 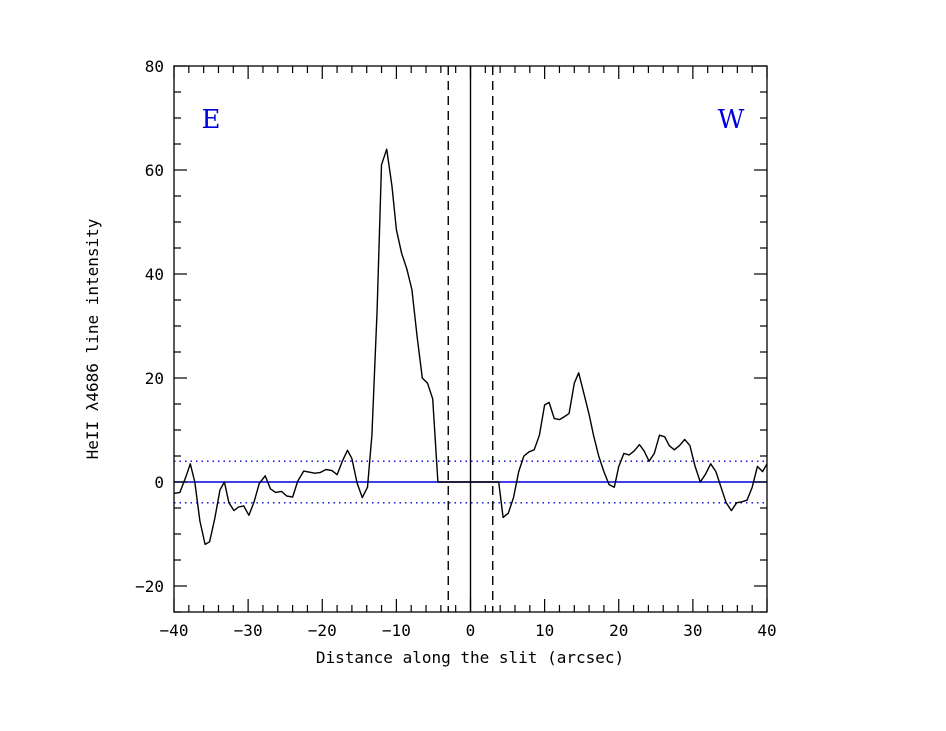 I want to click on y-tick-label: 20, so click(x=154, y=378).